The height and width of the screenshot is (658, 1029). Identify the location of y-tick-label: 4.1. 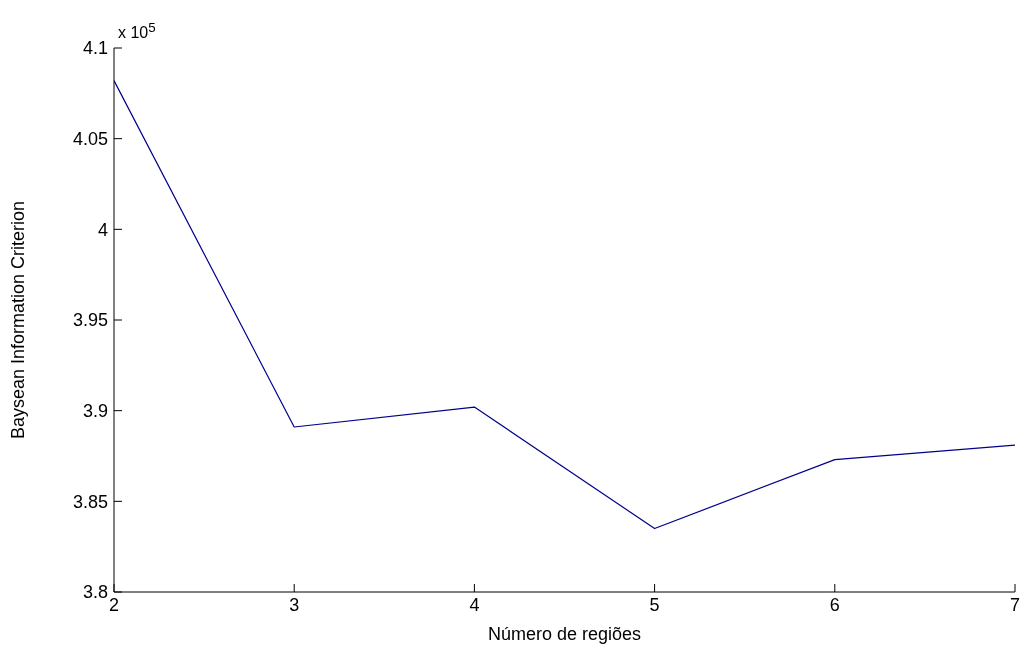
(95, 48).